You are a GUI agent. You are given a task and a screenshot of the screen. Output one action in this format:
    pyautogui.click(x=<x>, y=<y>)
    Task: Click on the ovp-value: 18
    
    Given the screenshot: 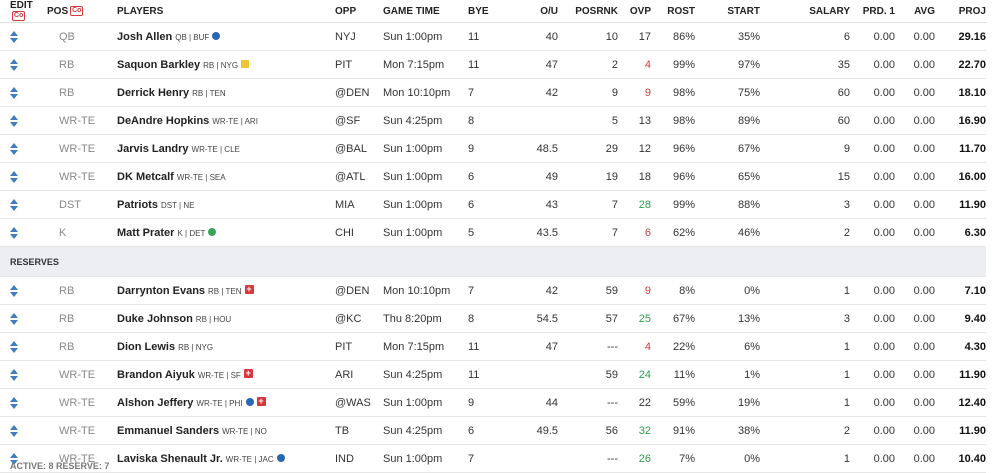 What is the action you would take?
    pyautogui.click(x=634, y=176)
    